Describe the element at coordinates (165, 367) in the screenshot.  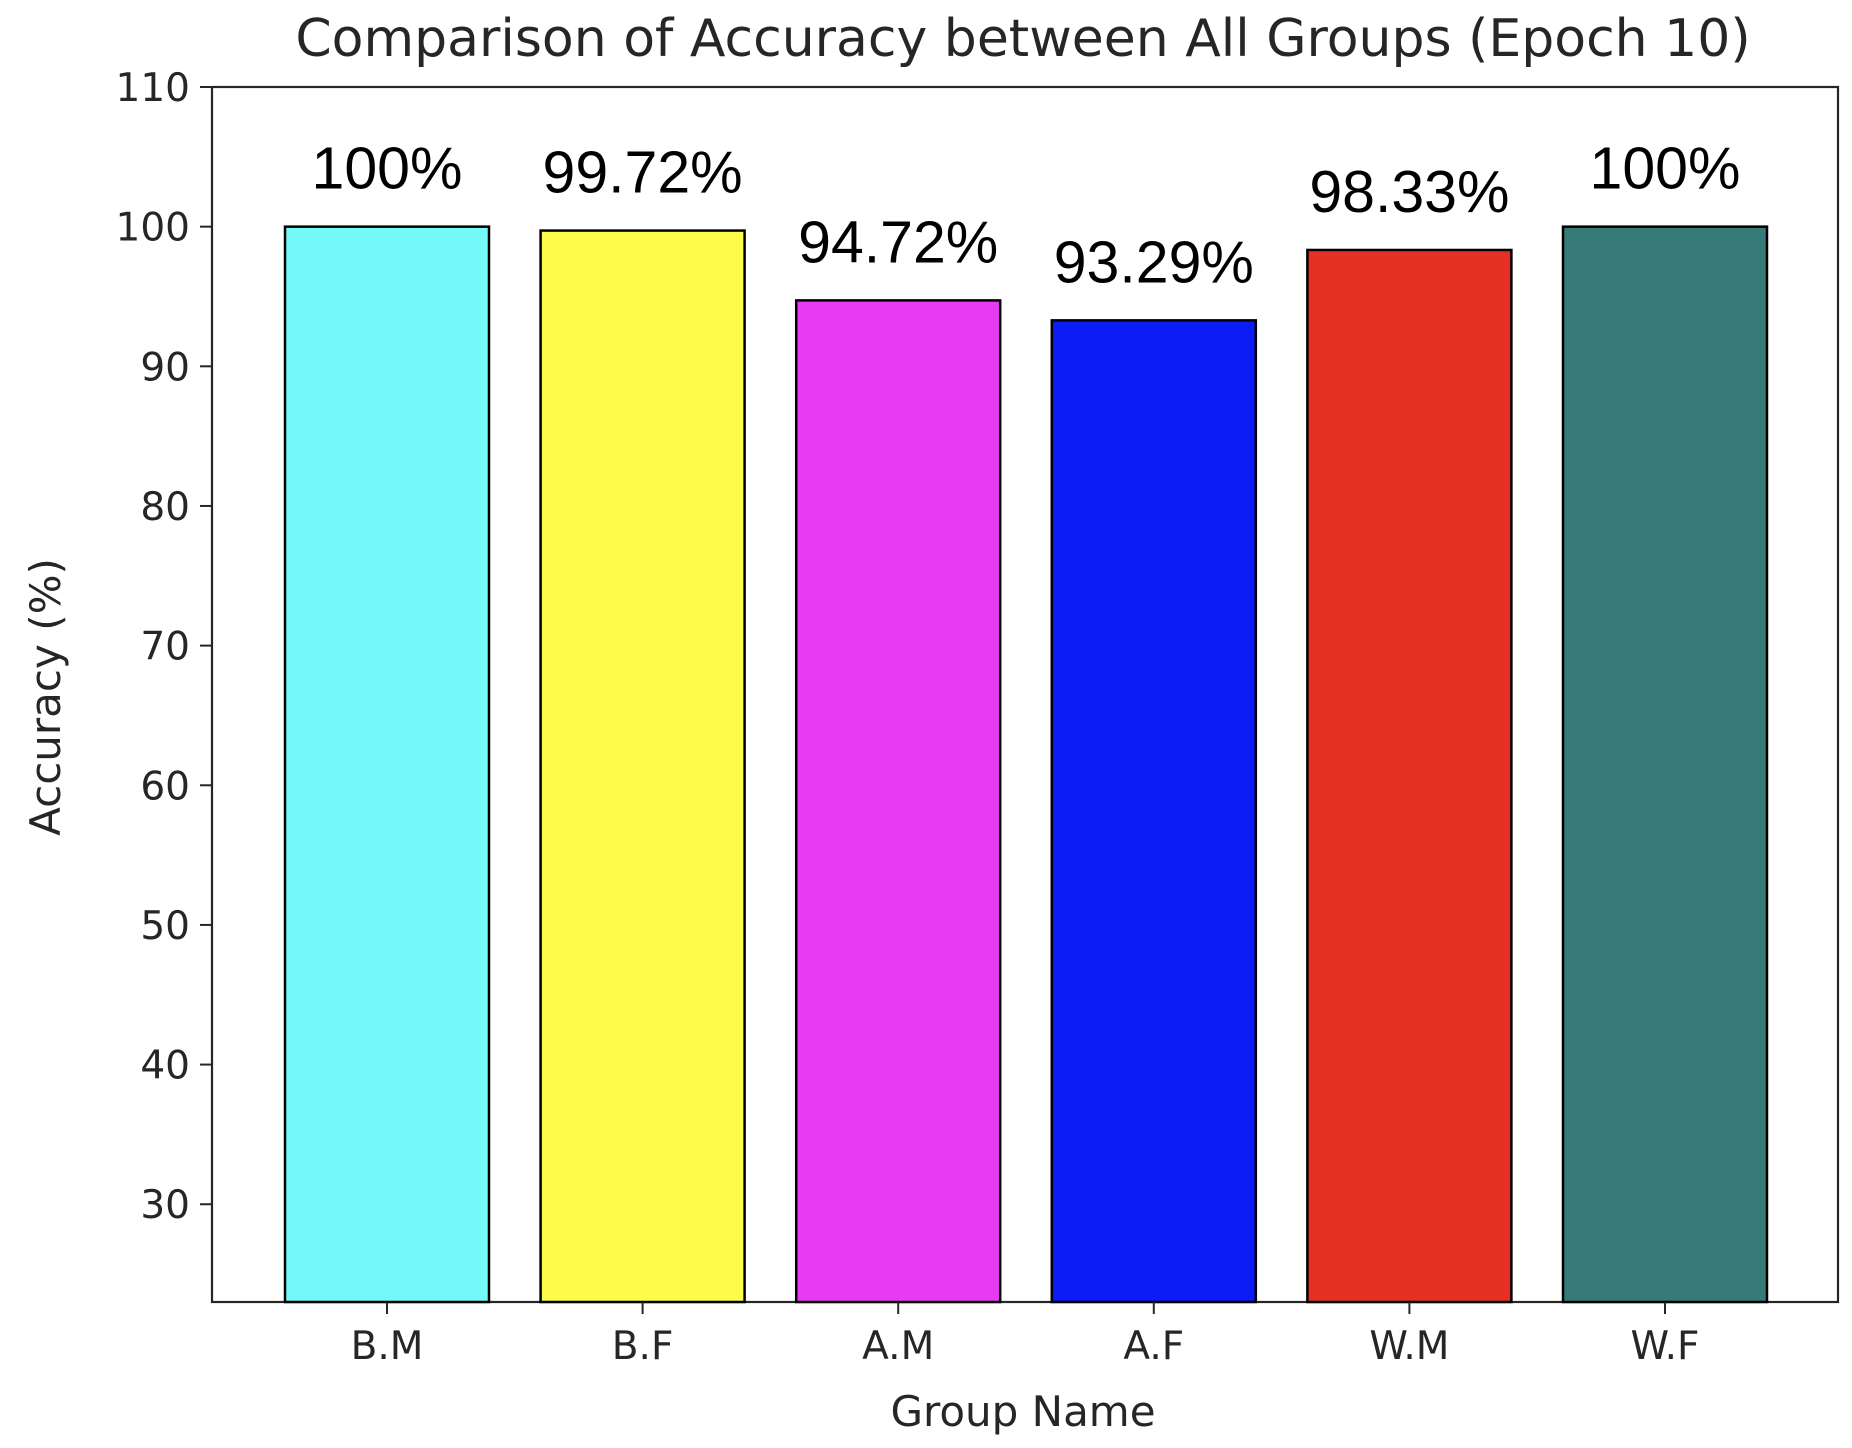
I see `y-tick-label: 90` at that location.